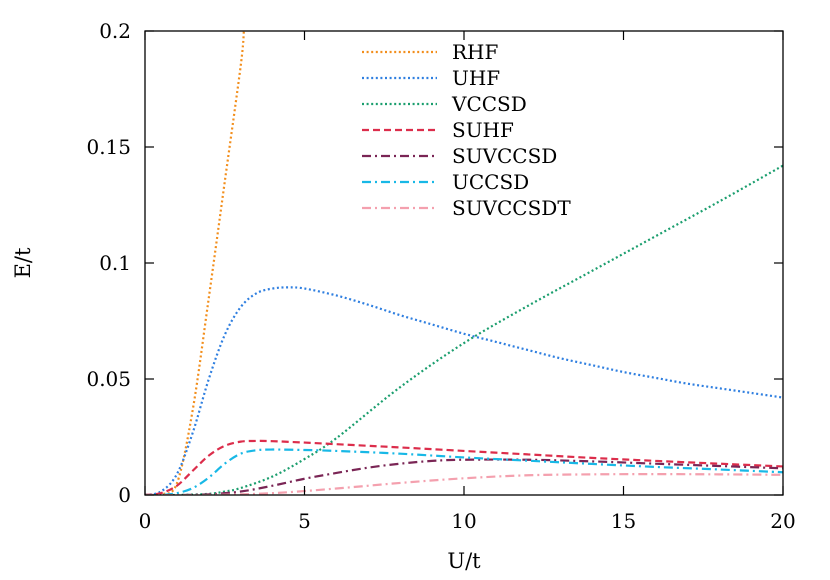 Image resolution: width=830 pixels, height=580 pixels. What do you see at coordinates (504, 156) in the screenshot?
I see `legend-label: SUVCCSD` at bounding box center [504, 156].